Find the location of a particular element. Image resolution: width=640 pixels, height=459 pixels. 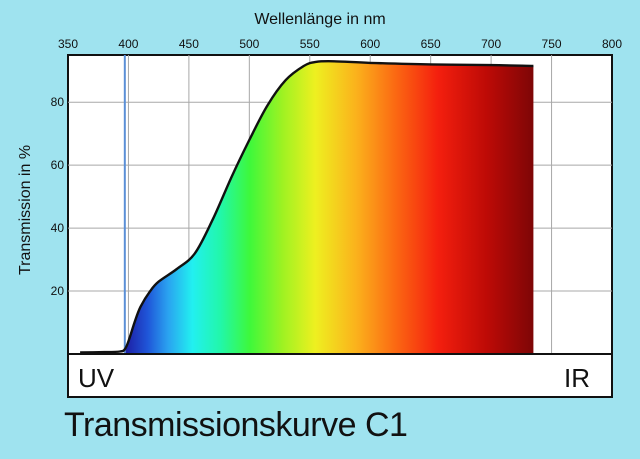

x-tick-label: 400 is located at coordinates (128, 44).